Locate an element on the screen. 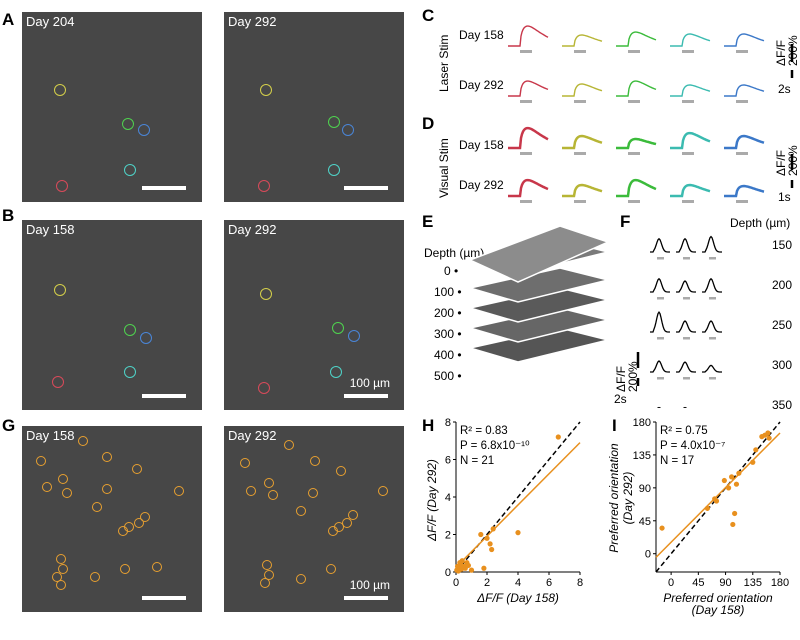 Image resolution: width=800 pixels, height=640 pixels. d-row-label-2: Day 292 is located at coordinates (481, 185).